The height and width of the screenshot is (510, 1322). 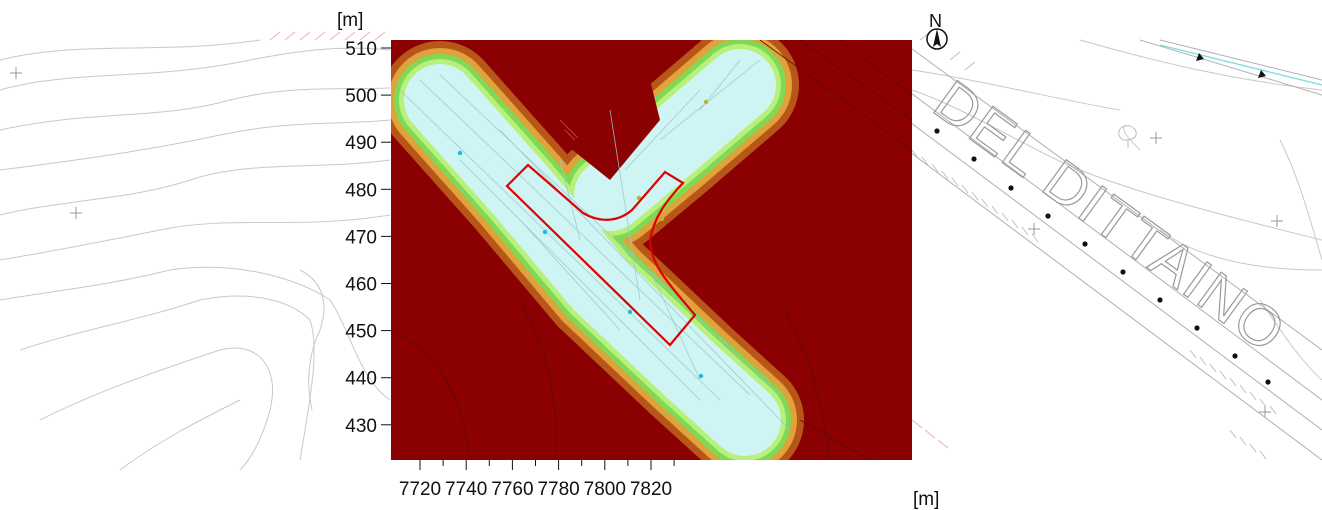 I want to click on x-tick-label: 7740, so click(x=466, y=489).